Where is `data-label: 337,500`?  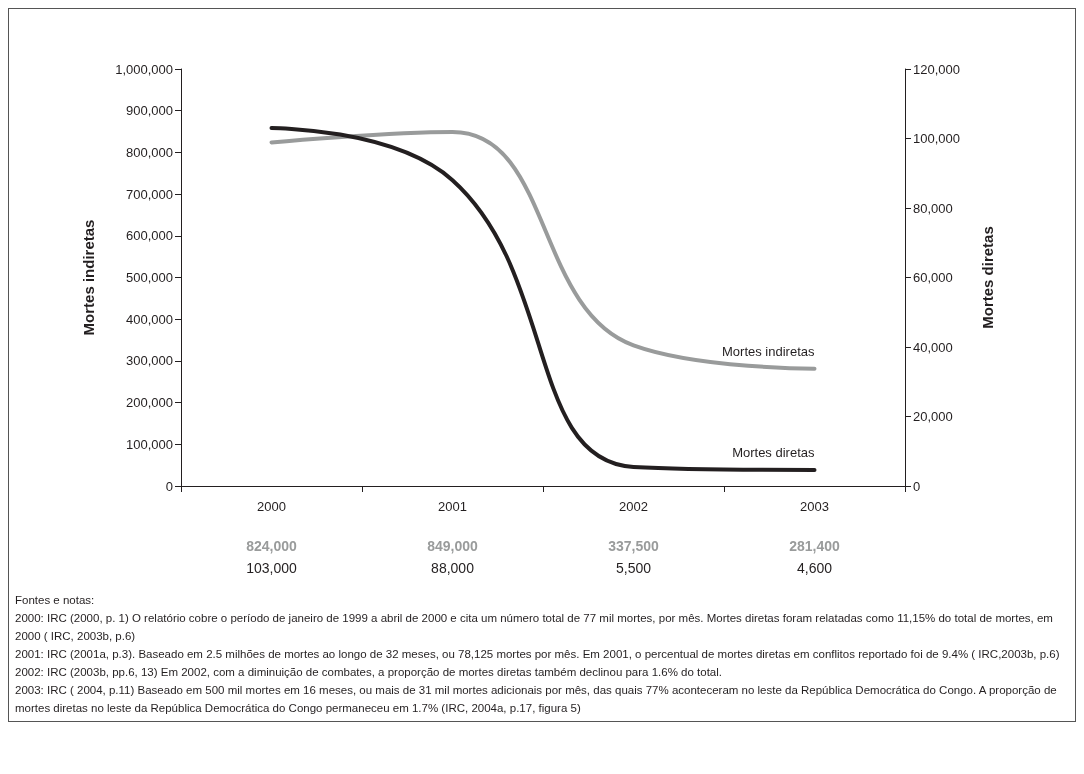 data-label: 337,500 is located at coordinates (634, 546).